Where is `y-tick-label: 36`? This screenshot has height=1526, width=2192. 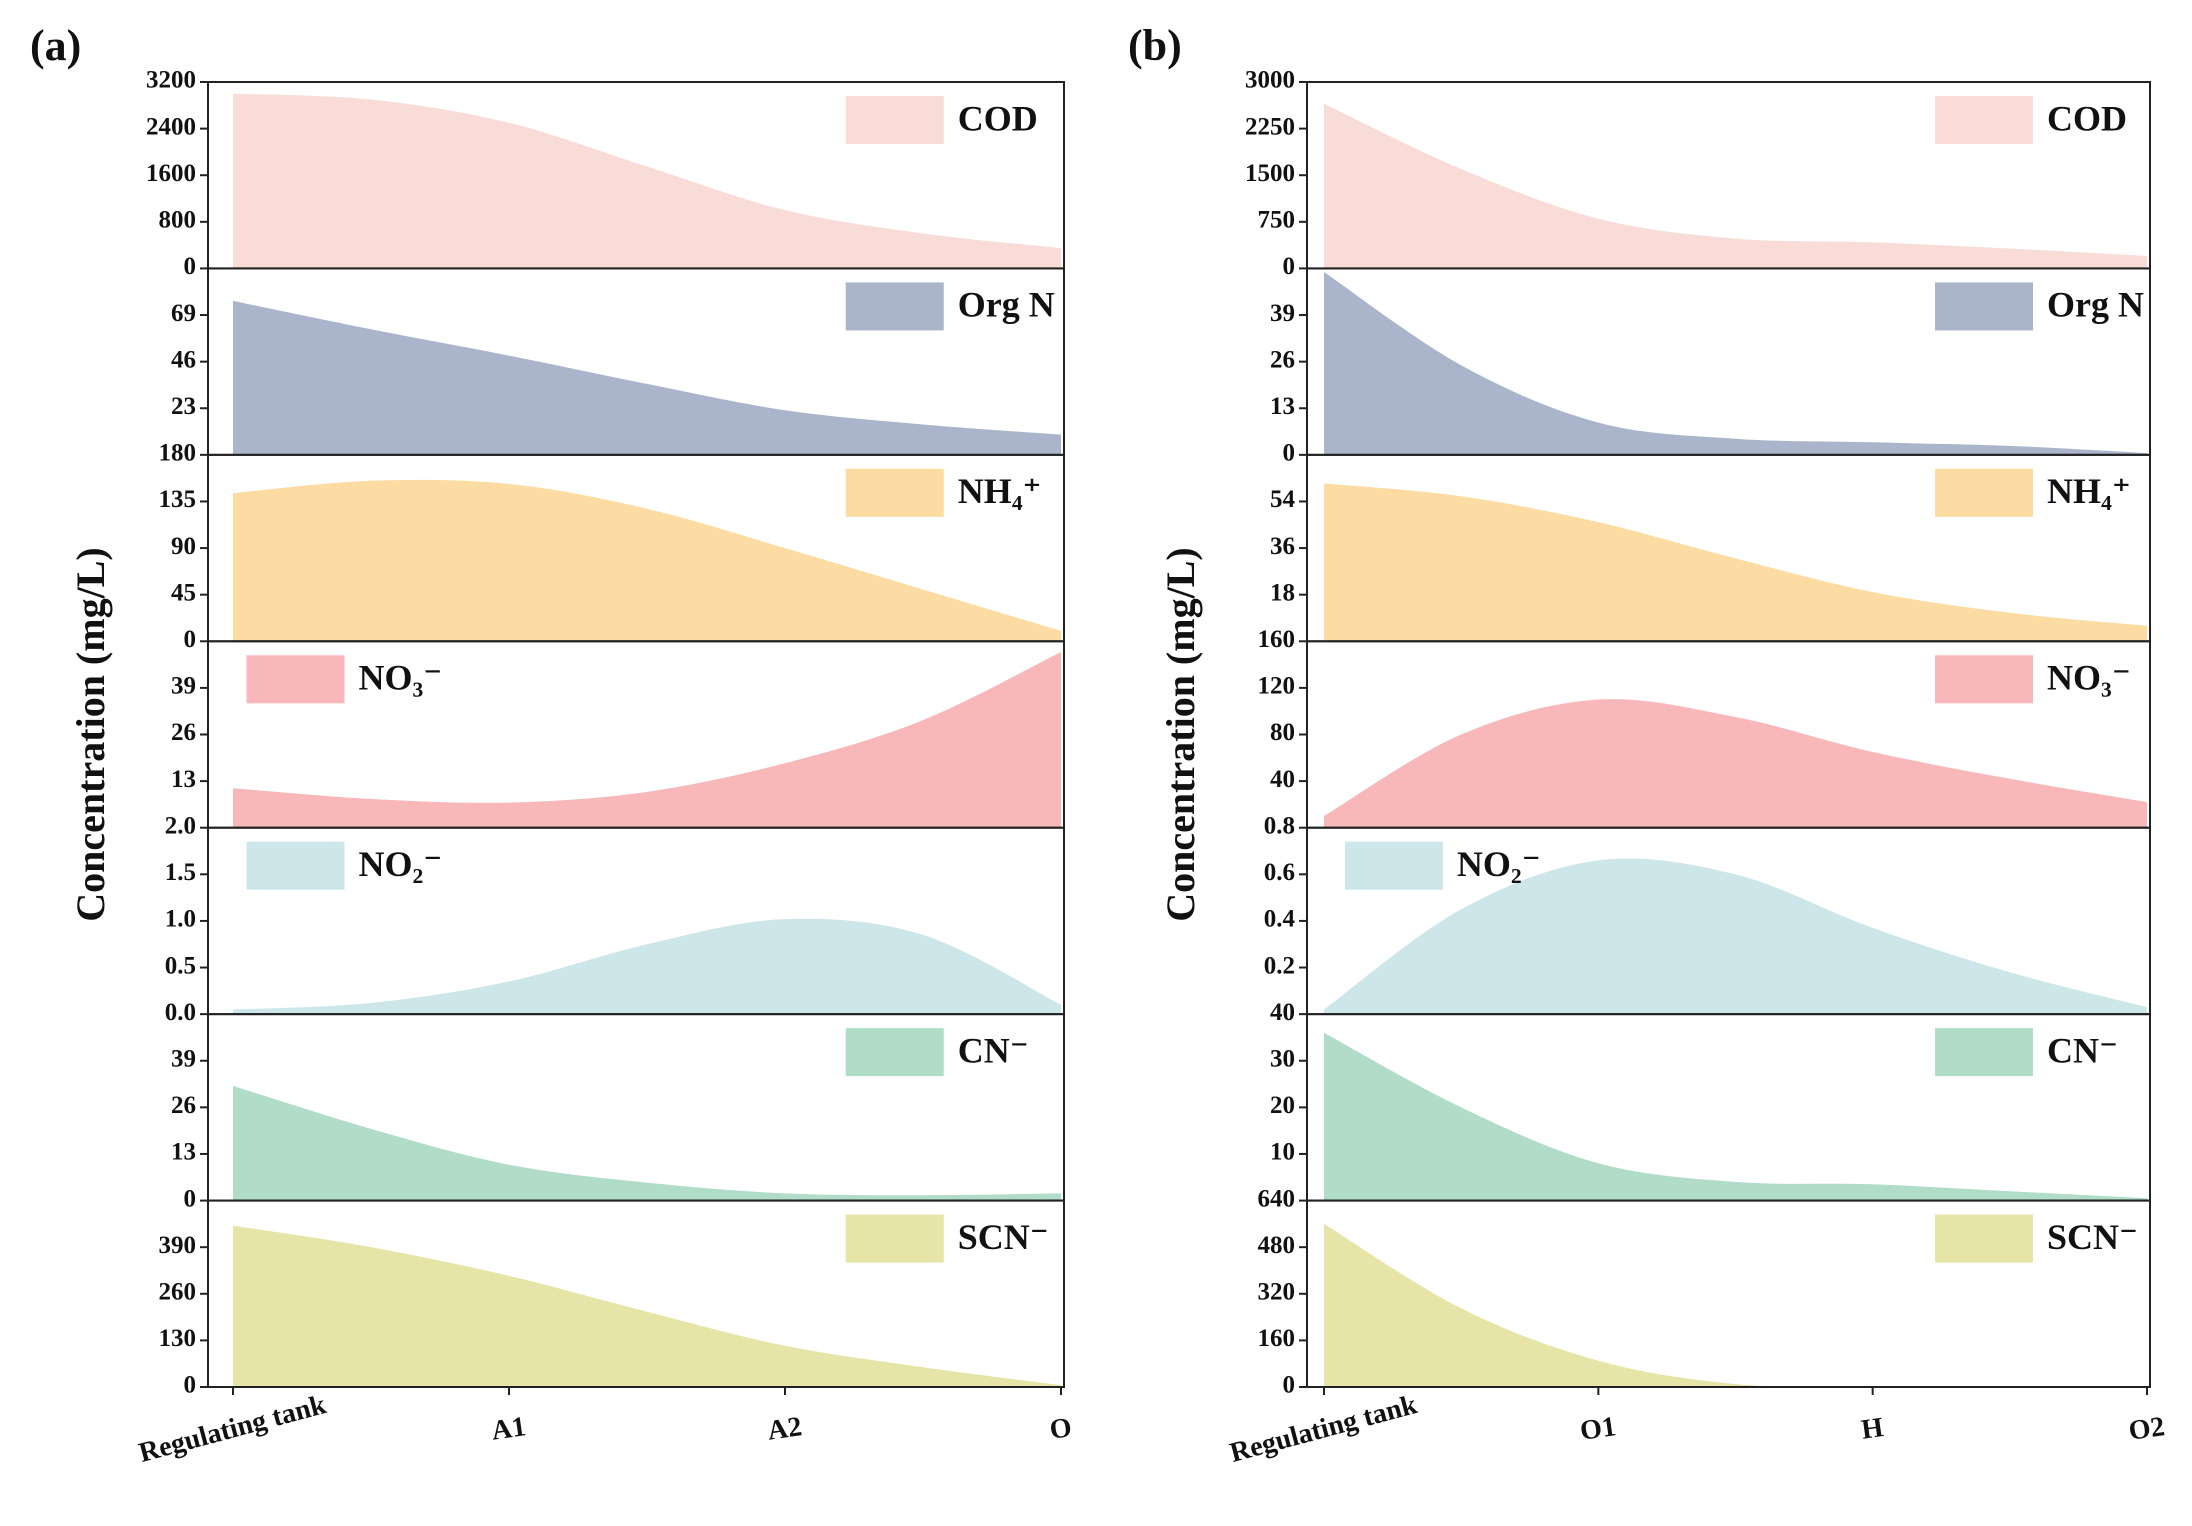 y-tick-label: 36 is located at coordinates (1282, 546).